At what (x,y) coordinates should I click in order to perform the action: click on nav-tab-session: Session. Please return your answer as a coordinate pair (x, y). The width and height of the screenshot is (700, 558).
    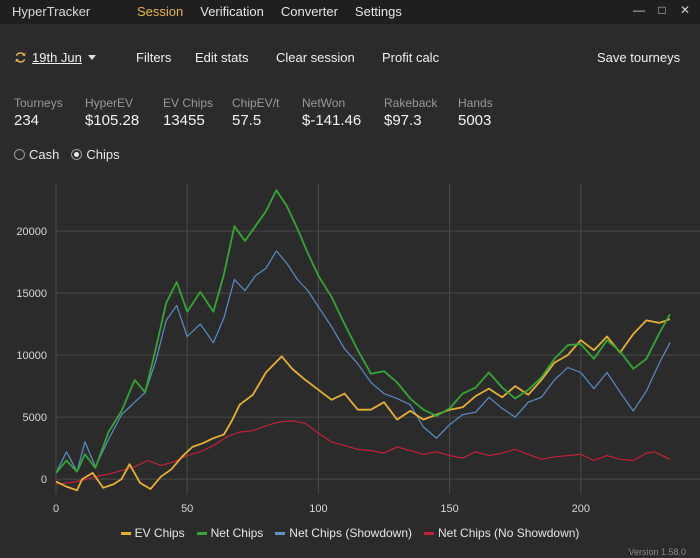
    Looking at the image, I should click on (160, 11).